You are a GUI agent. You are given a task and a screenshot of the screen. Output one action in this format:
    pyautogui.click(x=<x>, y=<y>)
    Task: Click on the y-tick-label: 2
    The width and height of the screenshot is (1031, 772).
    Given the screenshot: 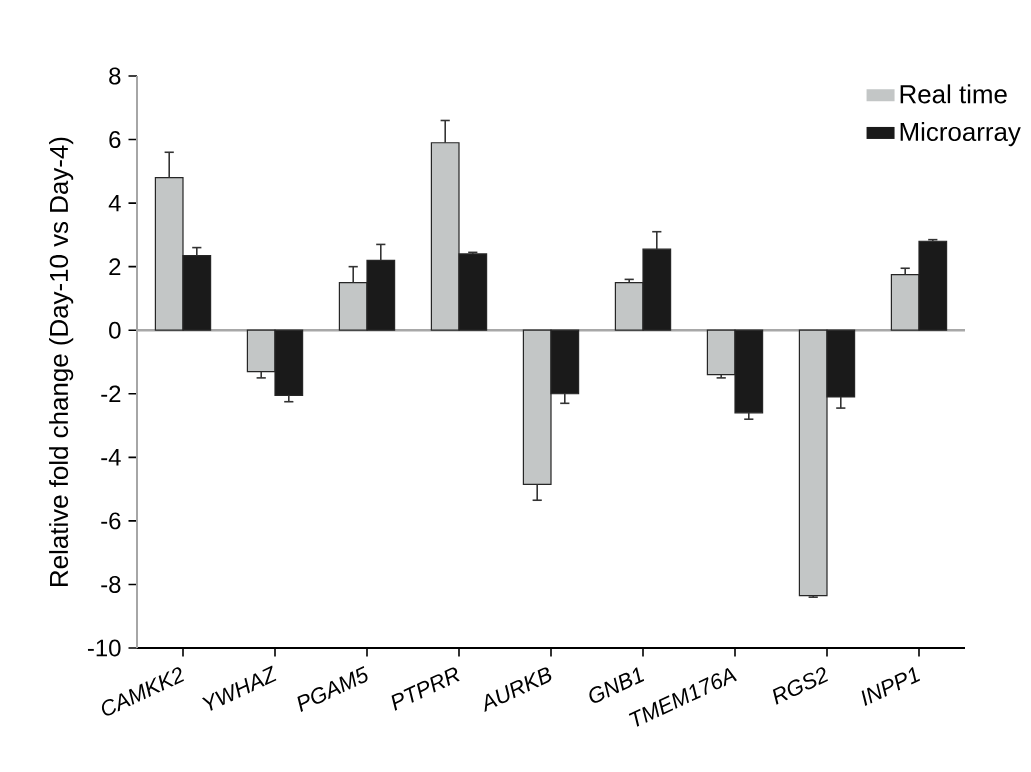 What is the action you would take?
    pyautogui.click(x=115, y=267)
    